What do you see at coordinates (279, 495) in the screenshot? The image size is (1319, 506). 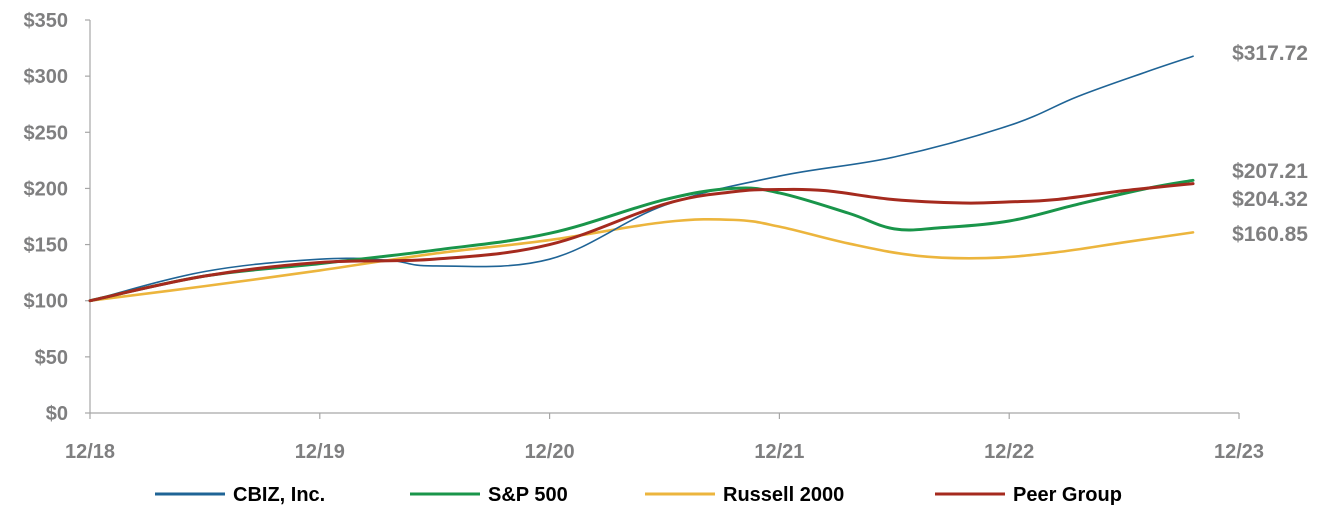 I see `legend-label: CBIZ, Inc.` at bounding box center [279, 495].